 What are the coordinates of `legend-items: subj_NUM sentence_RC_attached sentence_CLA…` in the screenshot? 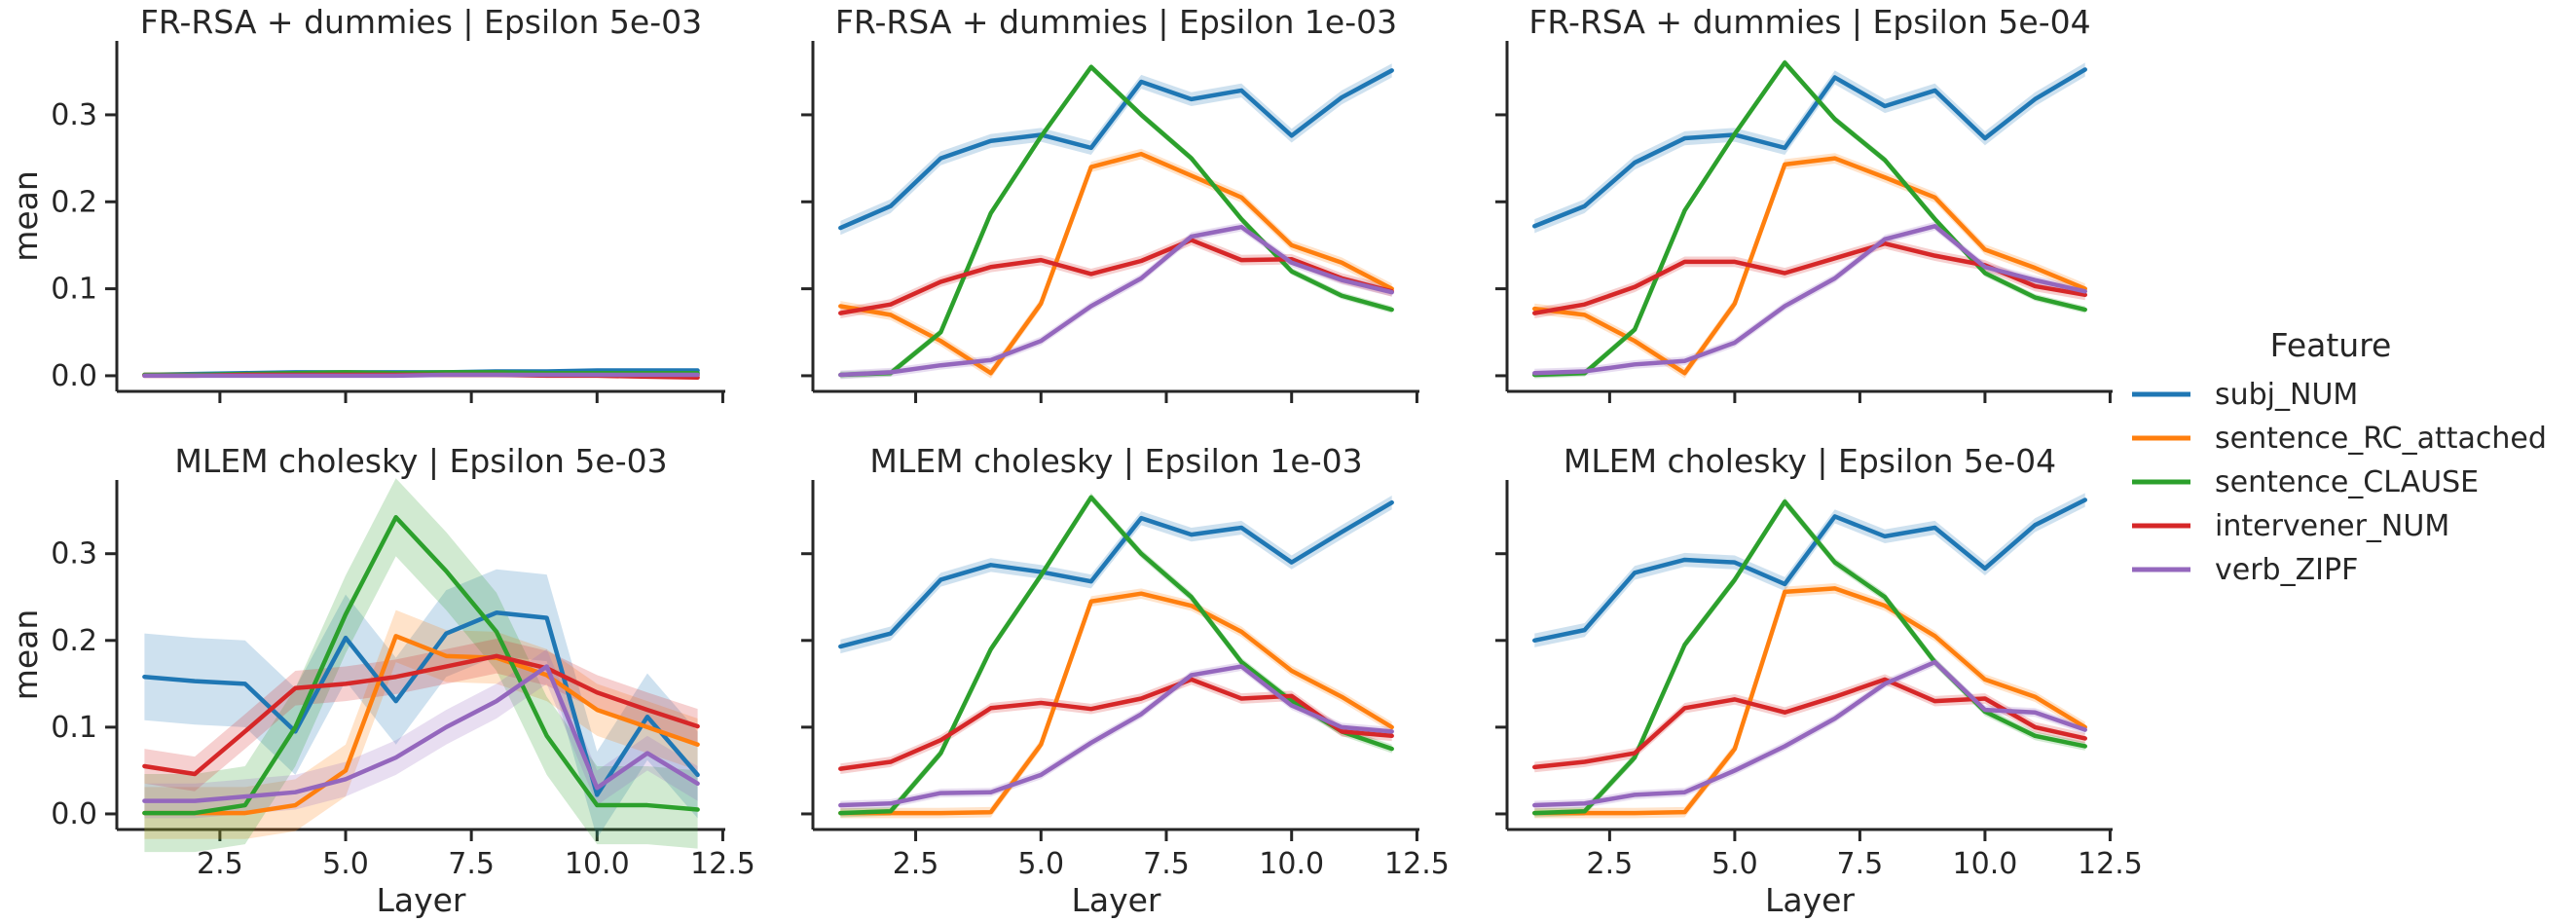 It's located at (2339, 482).